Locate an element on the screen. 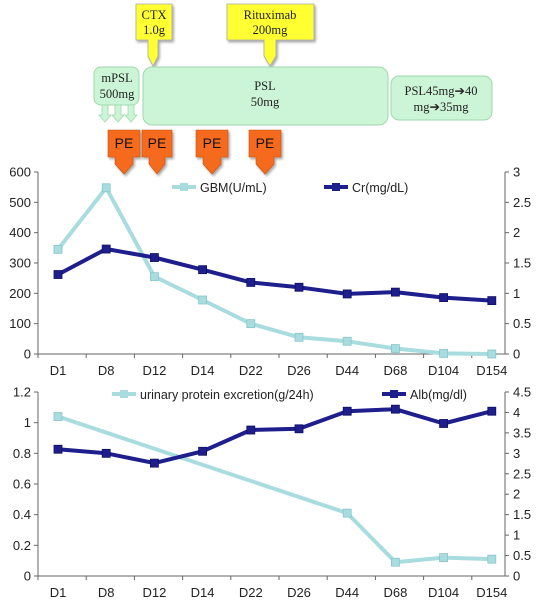  psl-taper-box-shape is located at coordinates (441, 98).